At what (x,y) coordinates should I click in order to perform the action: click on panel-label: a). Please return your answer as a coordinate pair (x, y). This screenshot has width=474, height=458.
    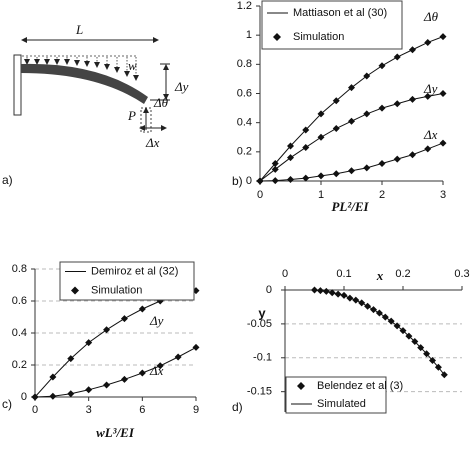
    Looking at the image, I should click on (7, 180).